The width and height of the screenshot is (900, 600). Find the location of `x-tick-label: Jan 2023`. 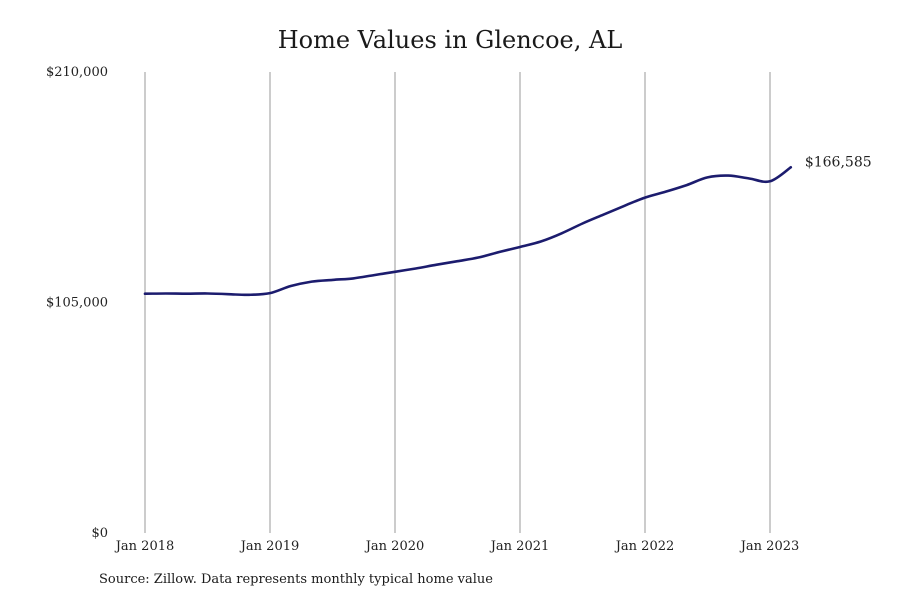

x-tick-label: Jan 2023 is located at coordinates (769, 546).